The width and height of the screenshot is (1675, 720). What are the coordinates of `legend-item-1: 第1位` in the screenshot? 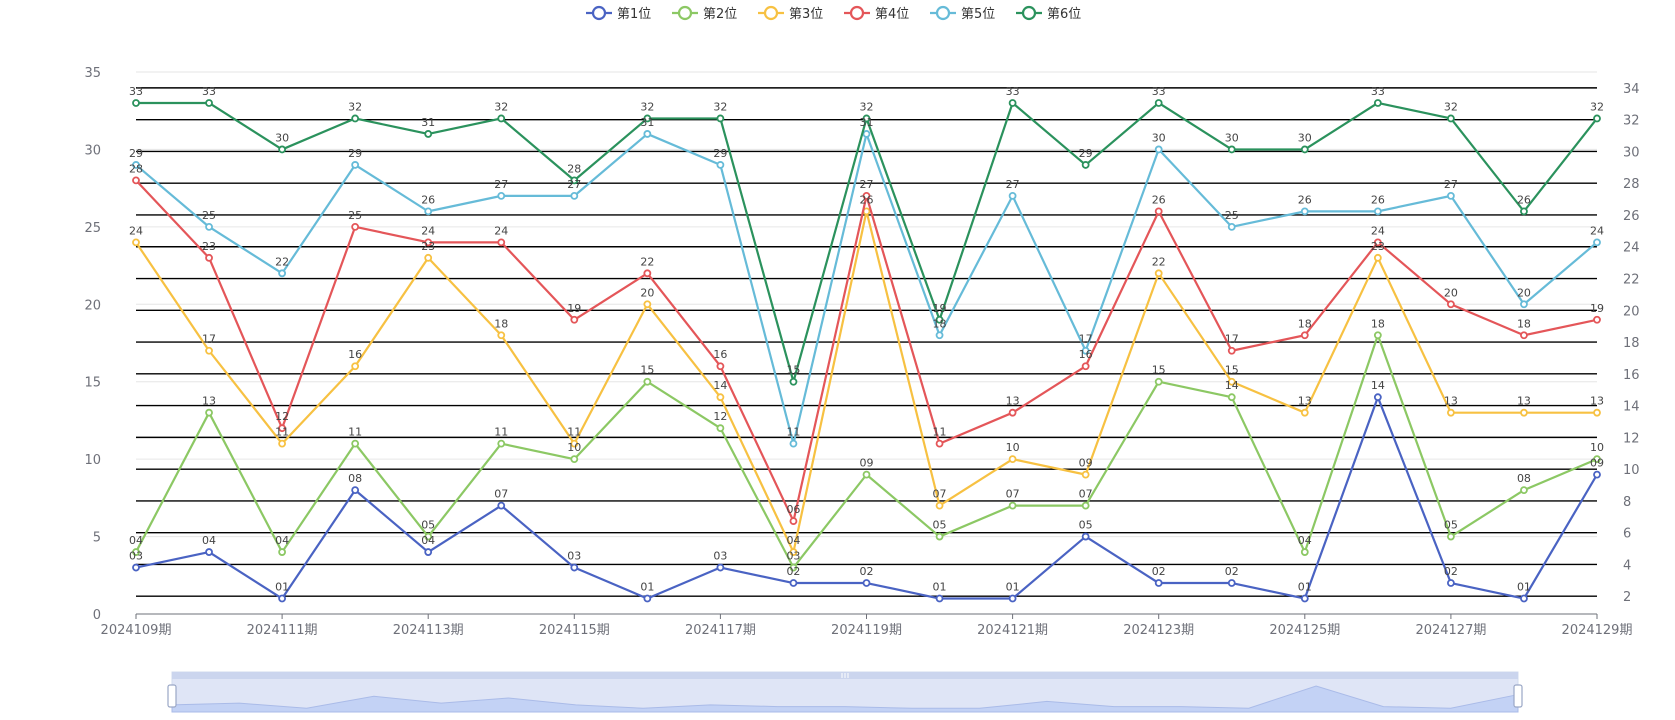 It's located at (618, 13).